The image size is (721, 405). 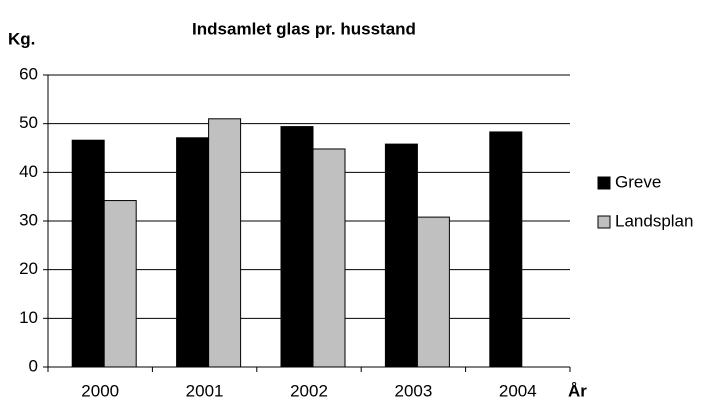 I want to click on y-tick-label: 10, so click(x=28, y=317).